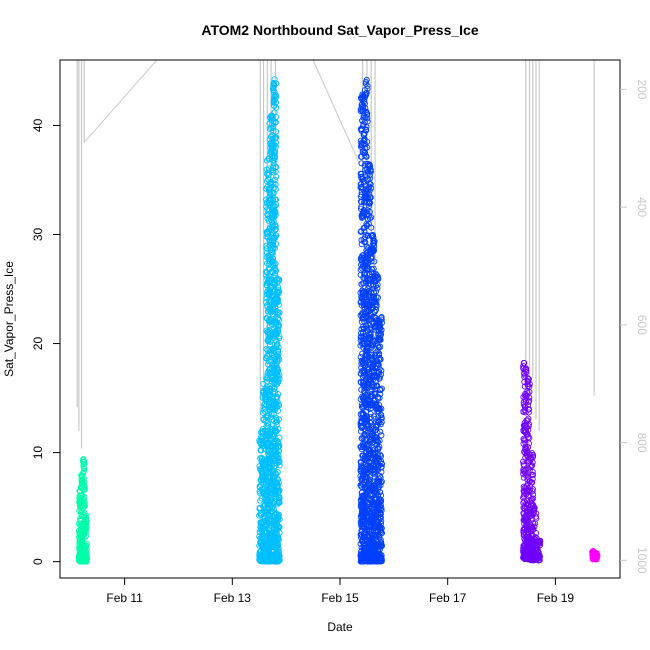  What do you see at coordinates (448, 598) in the screenshot?
I see `x-tick-label: Feb 17` at bounding box center [448, 598].